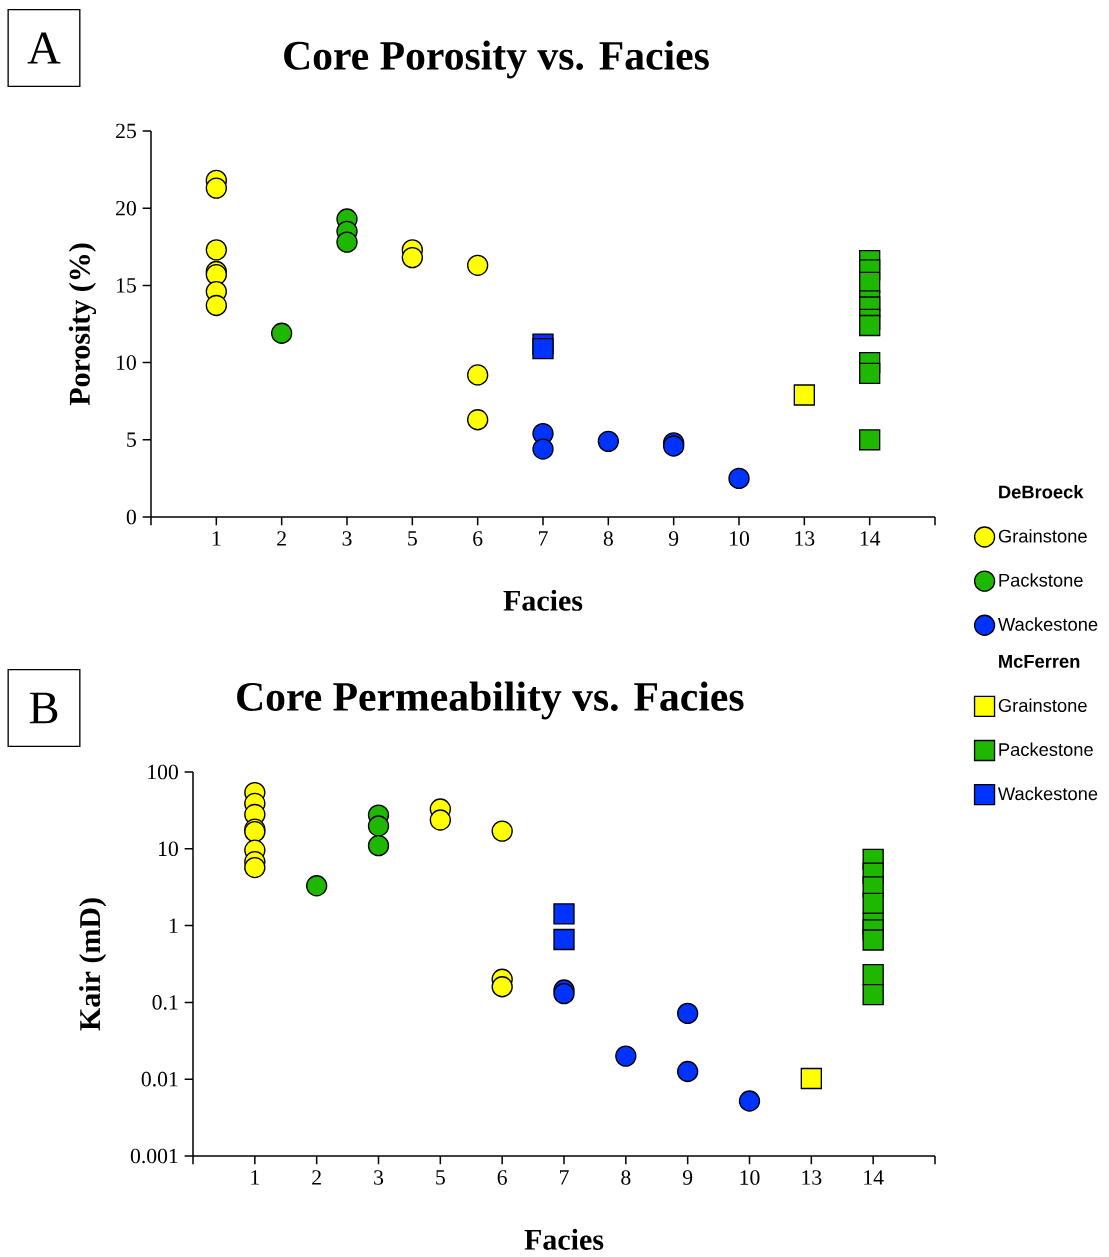 Image resolution: width=1109 pixels, height=1257 pixels. I want to click on legend-title: DeBroeck, so click(1041, 492).